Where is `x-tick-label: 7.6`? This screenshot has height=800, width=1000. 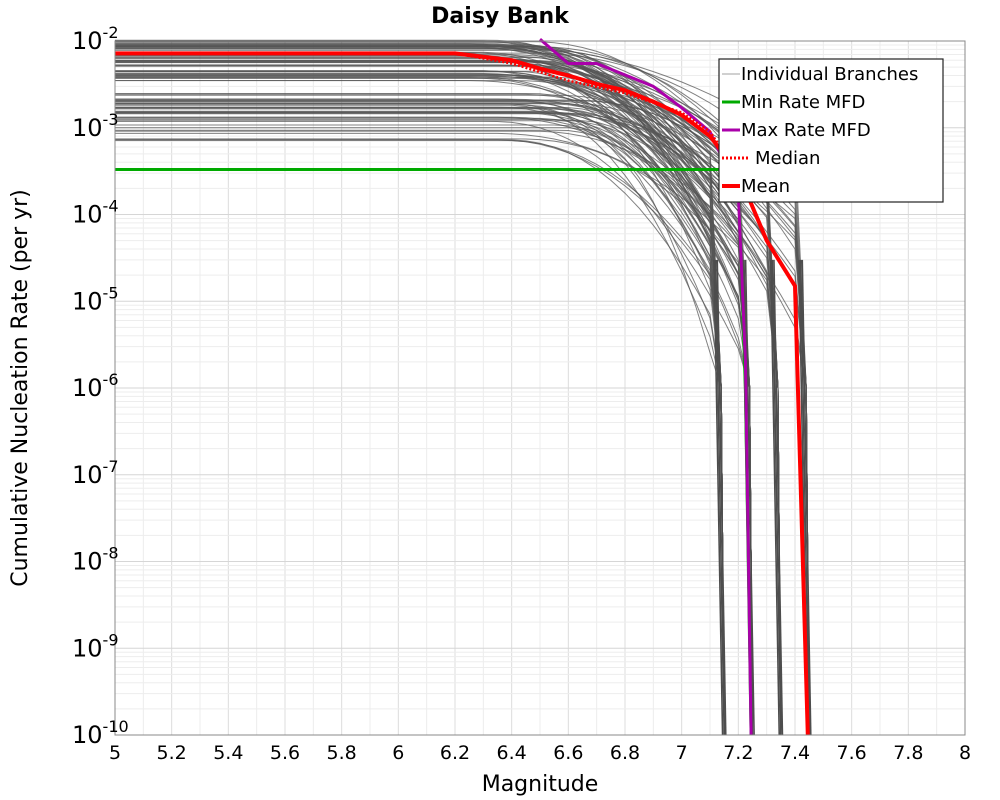 x-tick-label: 7.6 is located at coordinates (852, 753).